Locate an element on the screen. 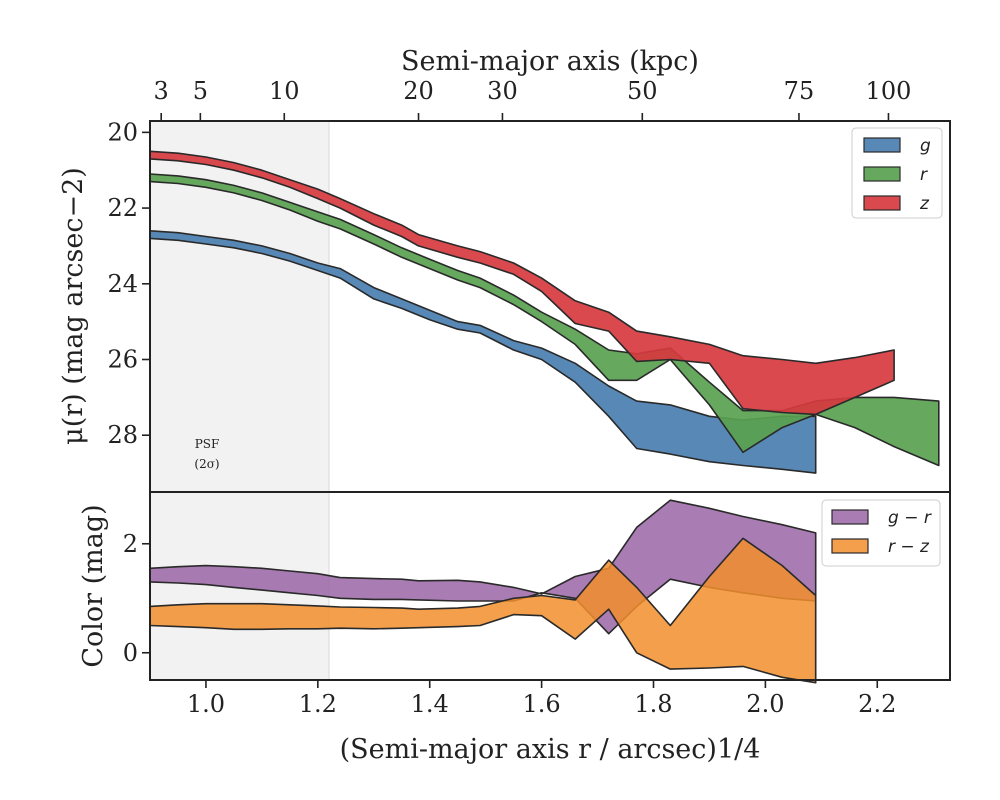 The width and height of the screenshot is (1000, 800). top-axis-title: Semi-major axis (kpc) is located at coordinates (550, 61).